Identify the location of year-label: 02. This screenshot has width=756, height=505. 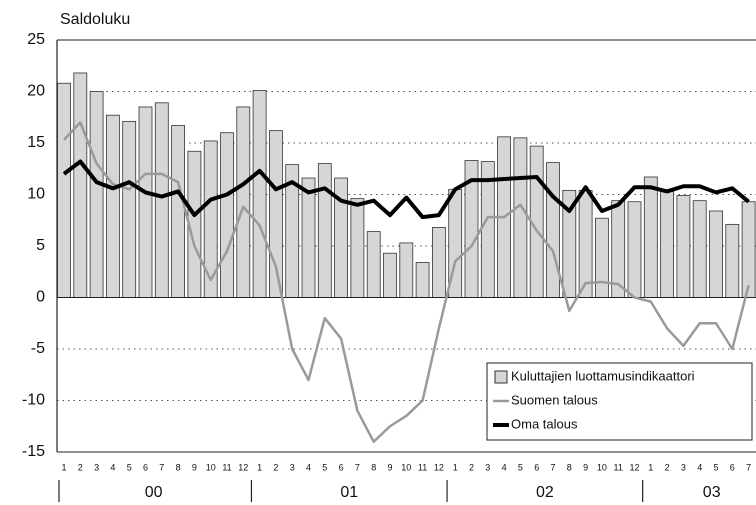
(545, 492).